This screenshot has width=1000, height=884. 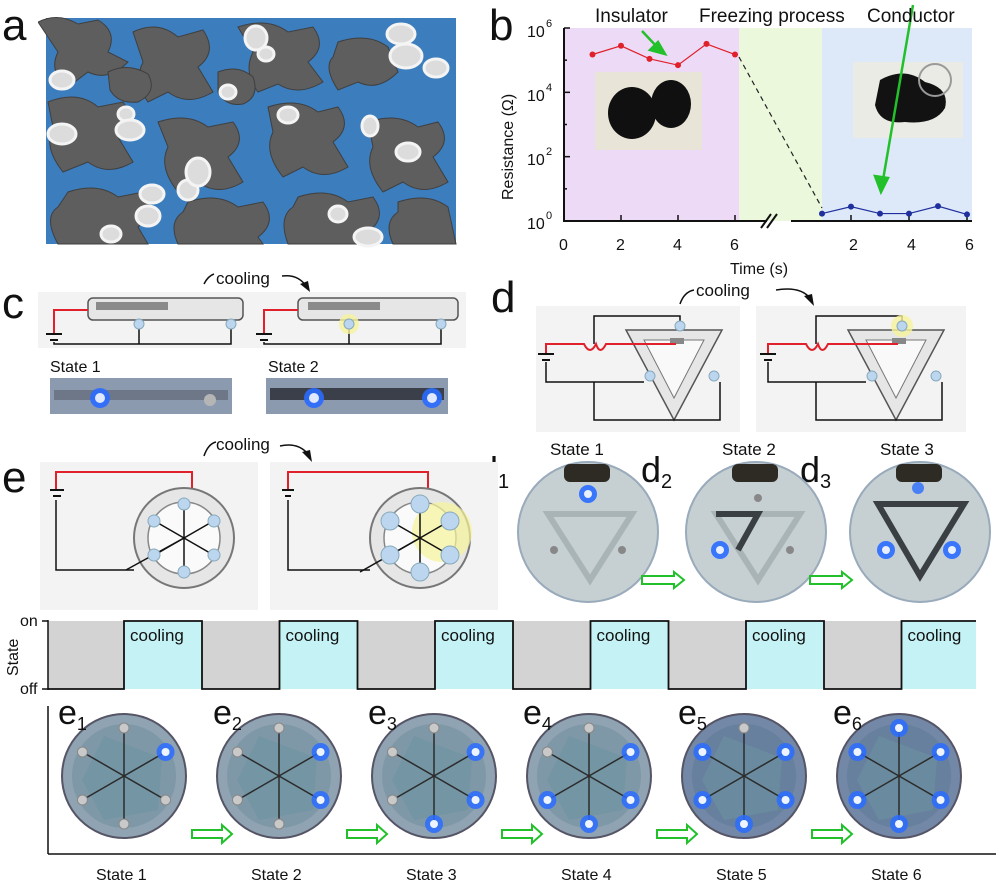 I want to click on e4-photo, so click(x=589, y=776).